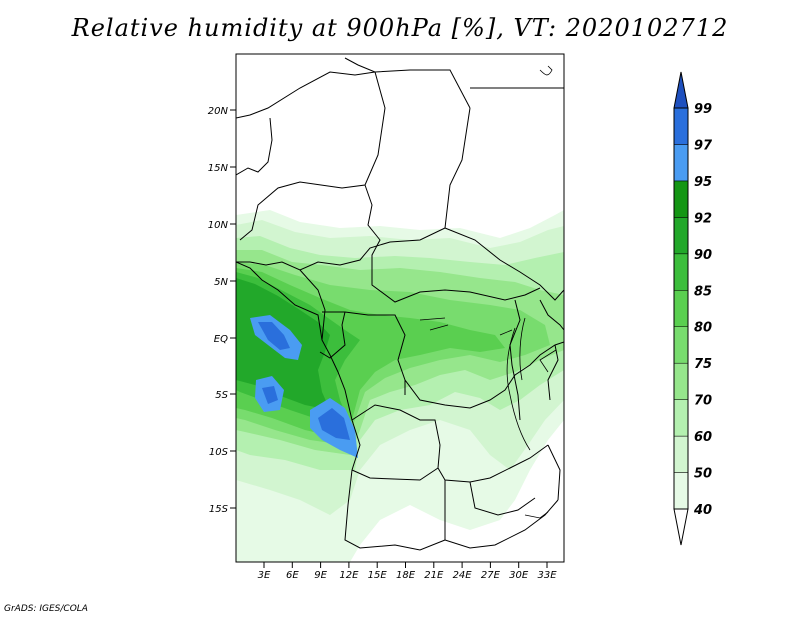 This screenshot has width=800, height=618. What do you see at coordinates (547, 575) in the screenshot?
I see `lon-tick-label: 33E` at bounding box center [547, 575].